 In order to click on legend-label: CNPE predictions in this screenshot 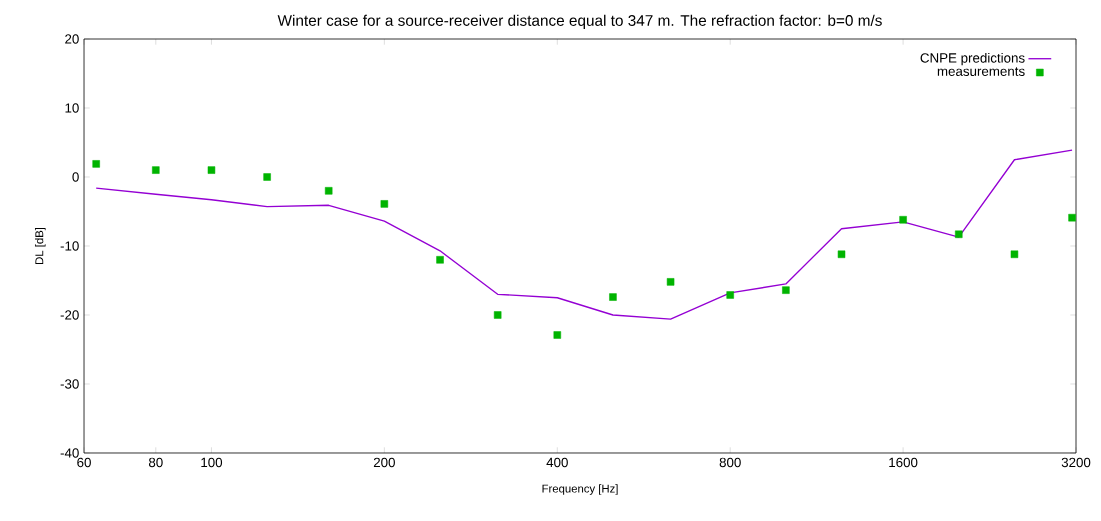, I will do `click(972, 59)`.